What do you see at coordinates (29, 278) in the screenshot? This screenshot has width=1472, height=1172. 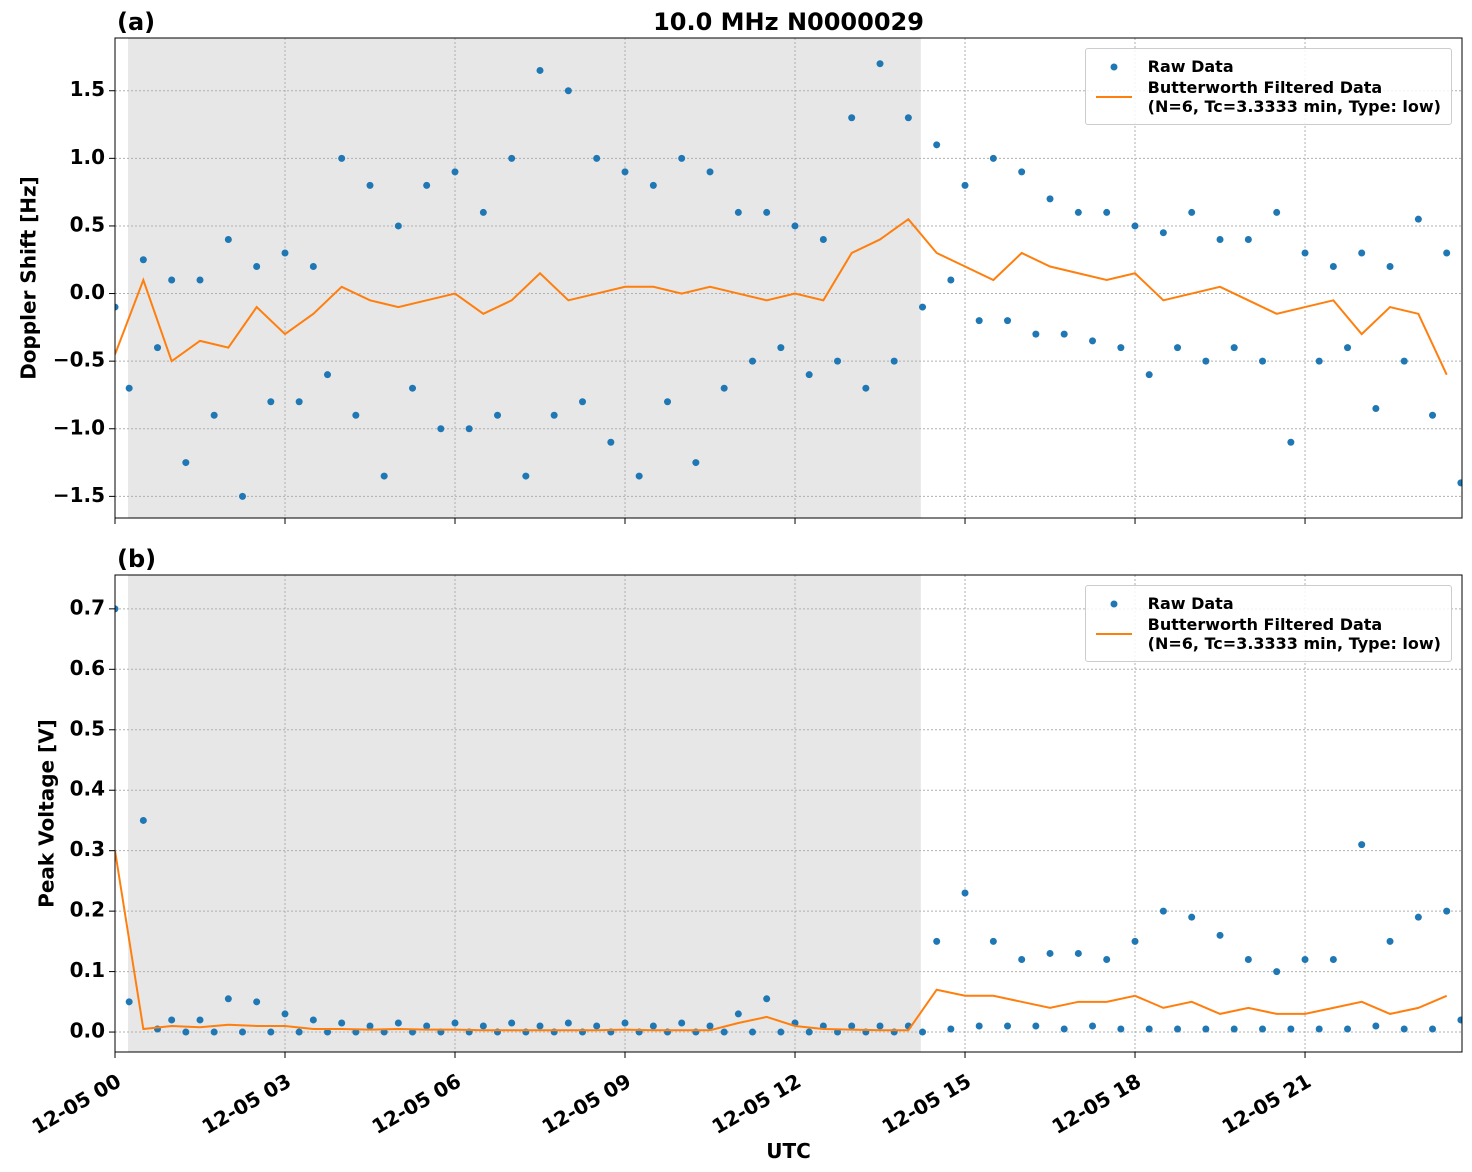 I see `y-axis-label: Doppler Shift [Hz]` at bounding box center [29, 278].